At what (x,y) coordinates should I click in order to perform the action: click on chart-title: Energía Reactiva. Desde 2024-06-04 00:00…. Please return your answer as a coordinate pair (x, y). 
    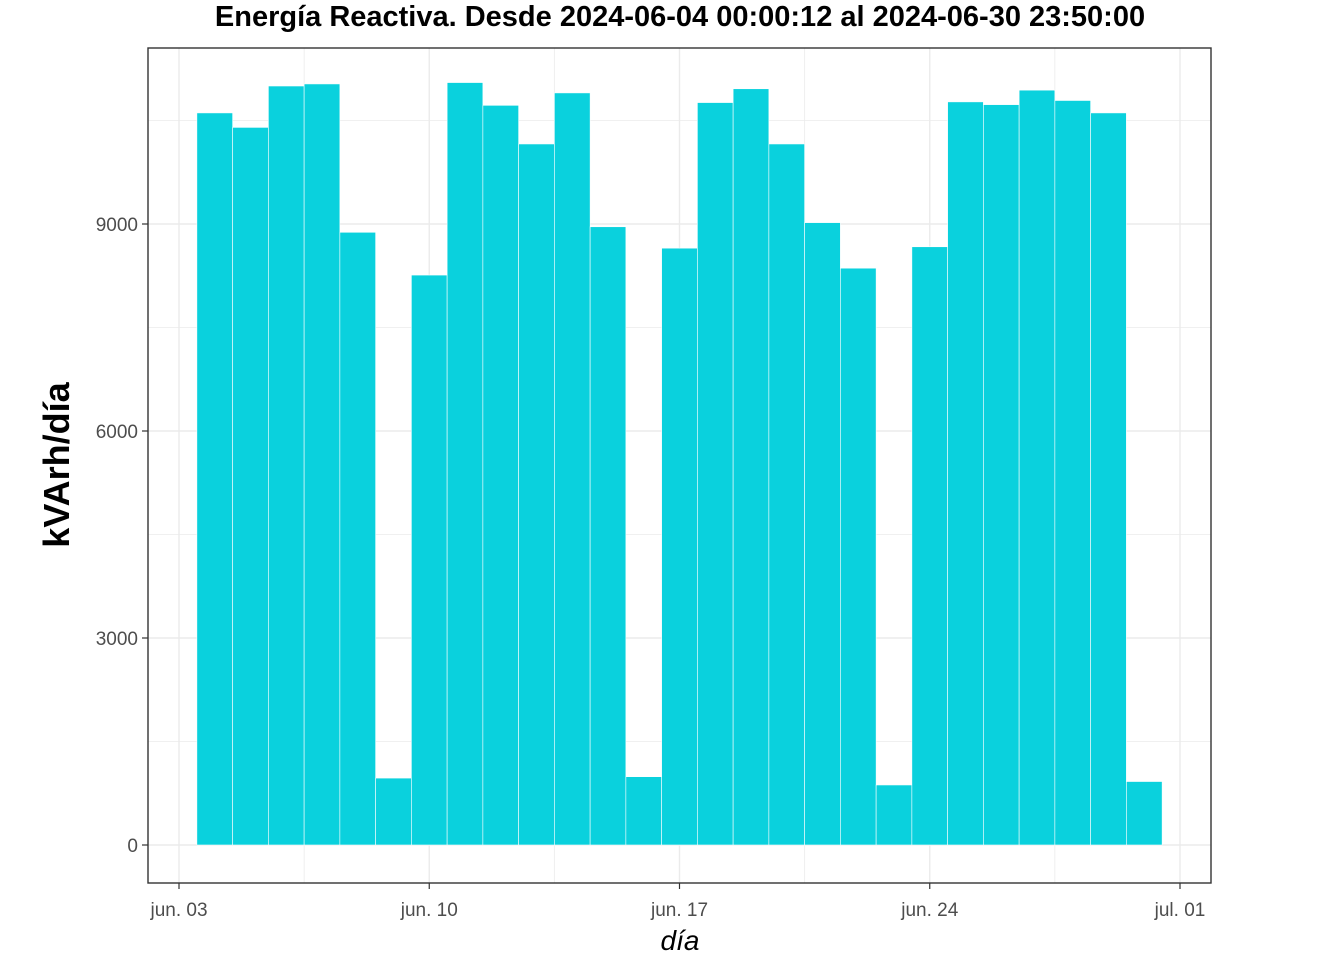
    Looking at the image, I should click on (680, 17).